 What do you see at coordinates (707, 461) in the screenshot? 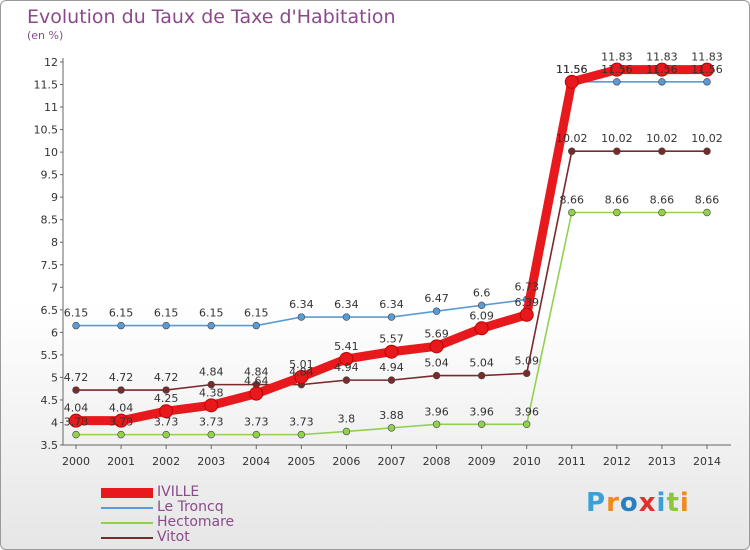
I see `x-tick-label: 2014` at bounding box center [707, 461].